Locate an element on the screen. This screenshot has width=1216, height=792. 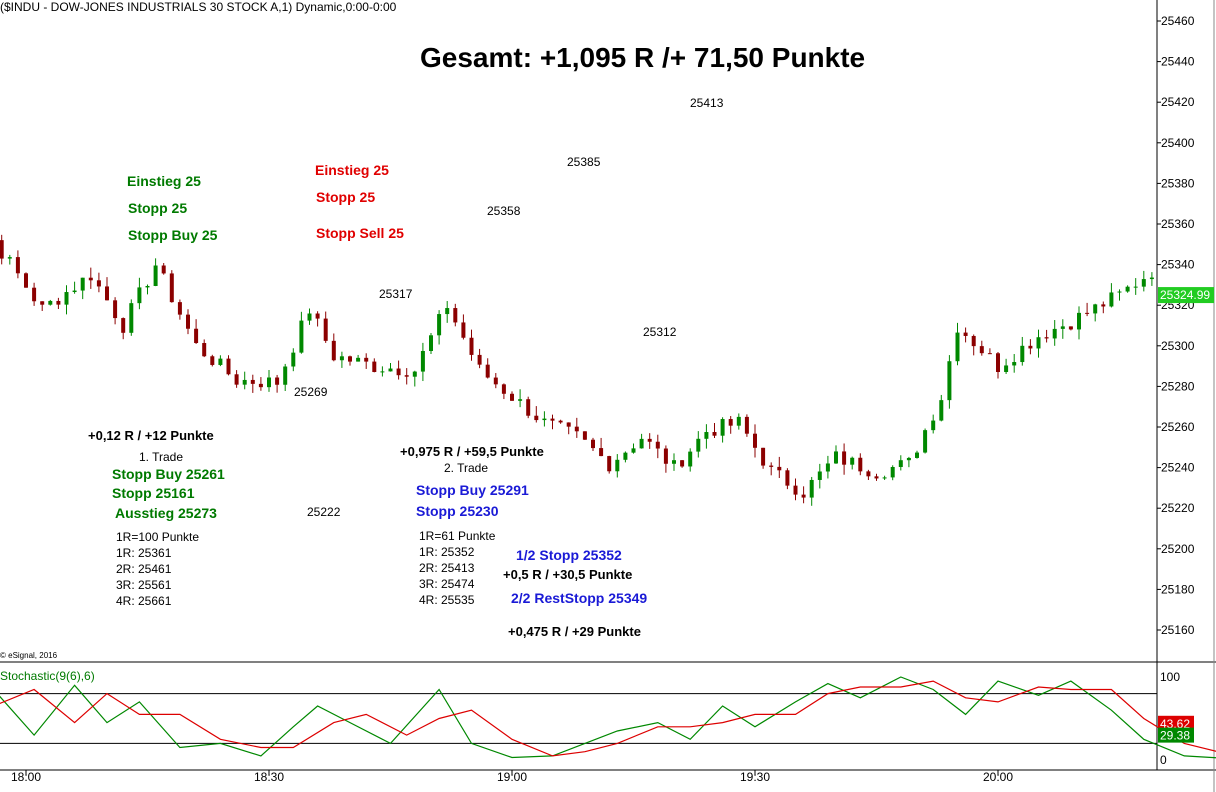
trade1-r3: 3R: 25561 is located at coordinates (144, 585).